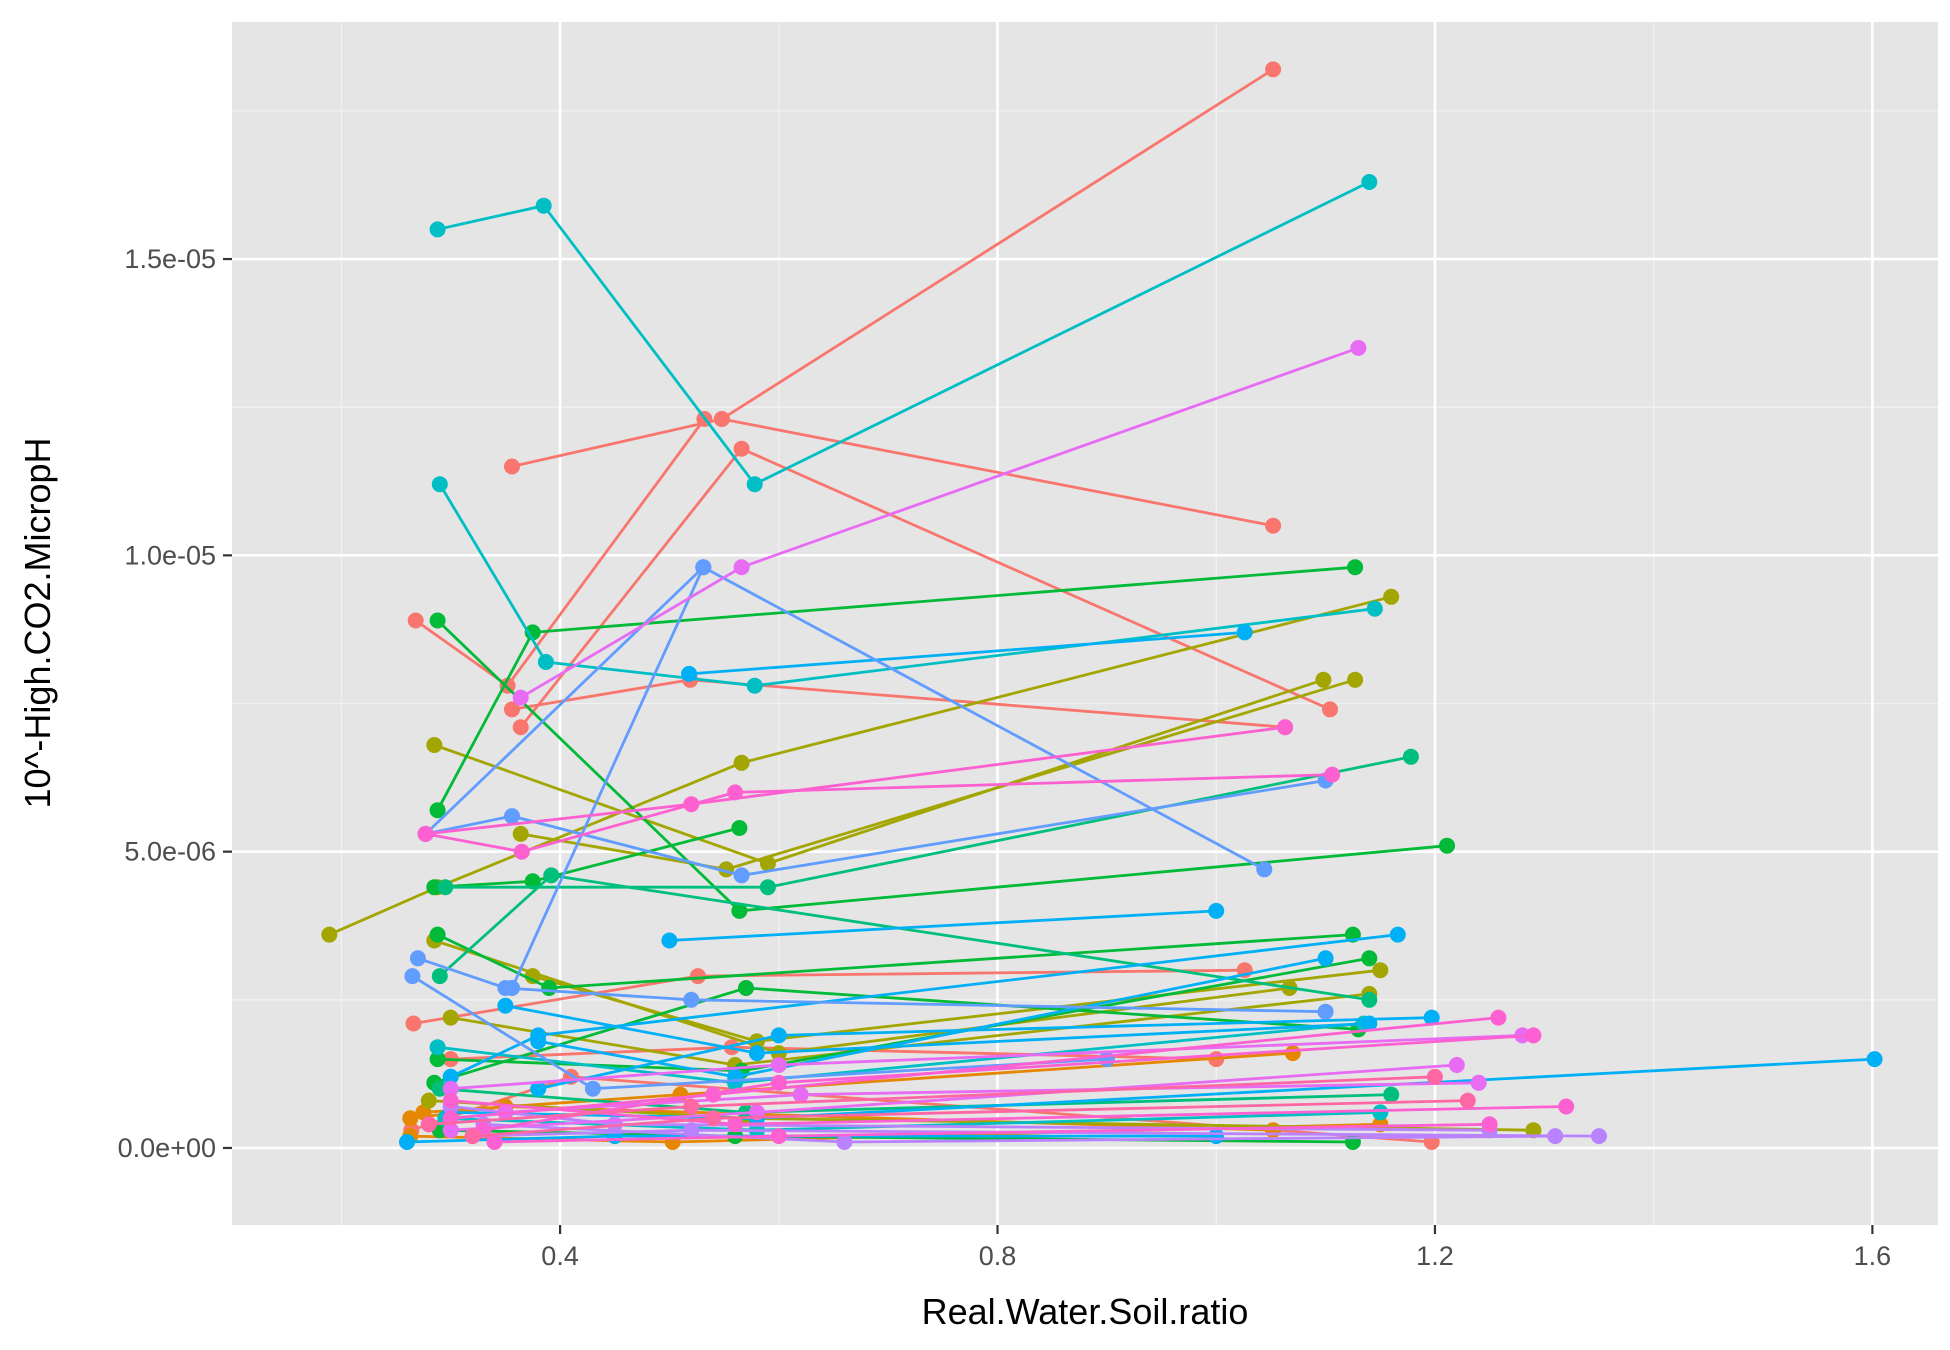 The image size is (1950, 1350). Describe the element at coordinates (37, 622) in the screenshot. I see `y-axis-title: 10^-High.CO2.MicropH` at that location.